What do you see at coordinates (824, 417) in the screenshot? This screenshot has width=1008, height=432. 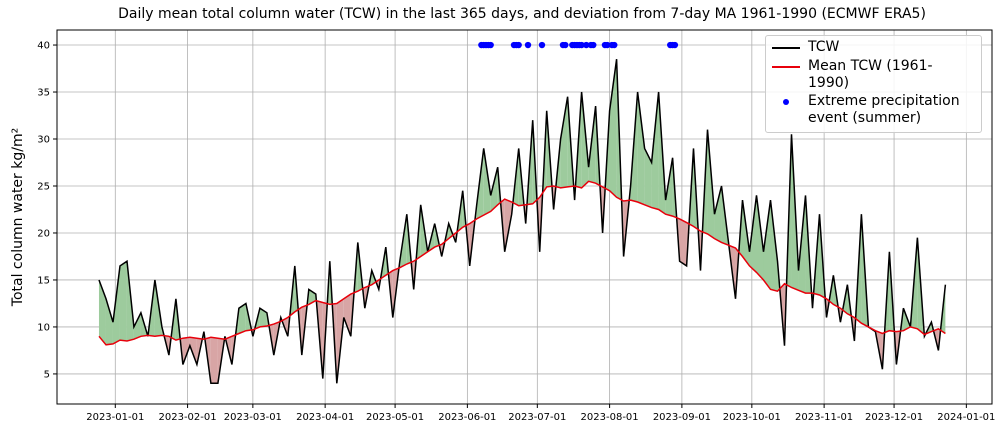 I see `x-tick-label: 2023-11-01` at bounding box center [824, 417].